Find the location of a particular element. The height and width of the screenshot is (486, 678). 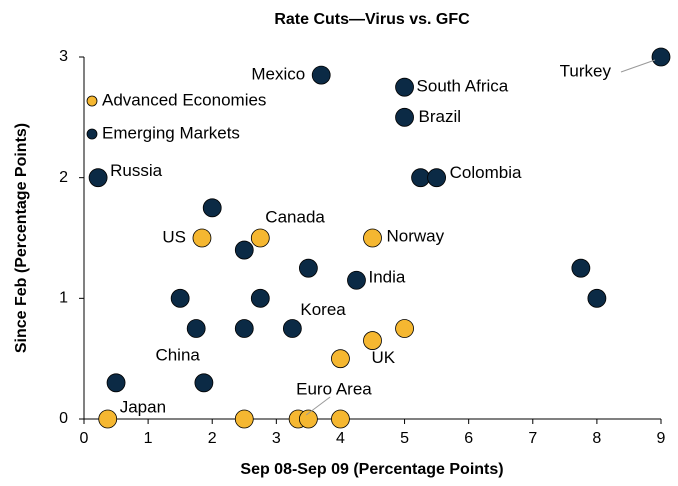

y-tick-label: 0 is located at coordinates (63, 418).